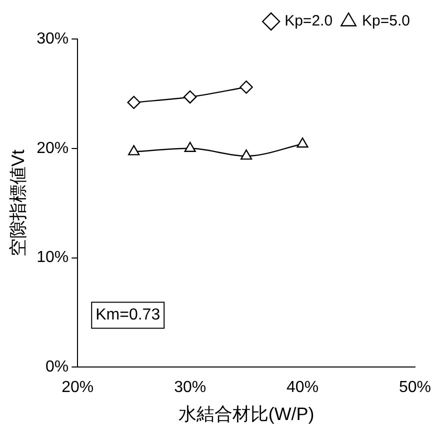 The image size is (434, 434). Describe the element at coordinates (52, 39) in the screenshot. I see `y-tick-label: 30%` at that location.